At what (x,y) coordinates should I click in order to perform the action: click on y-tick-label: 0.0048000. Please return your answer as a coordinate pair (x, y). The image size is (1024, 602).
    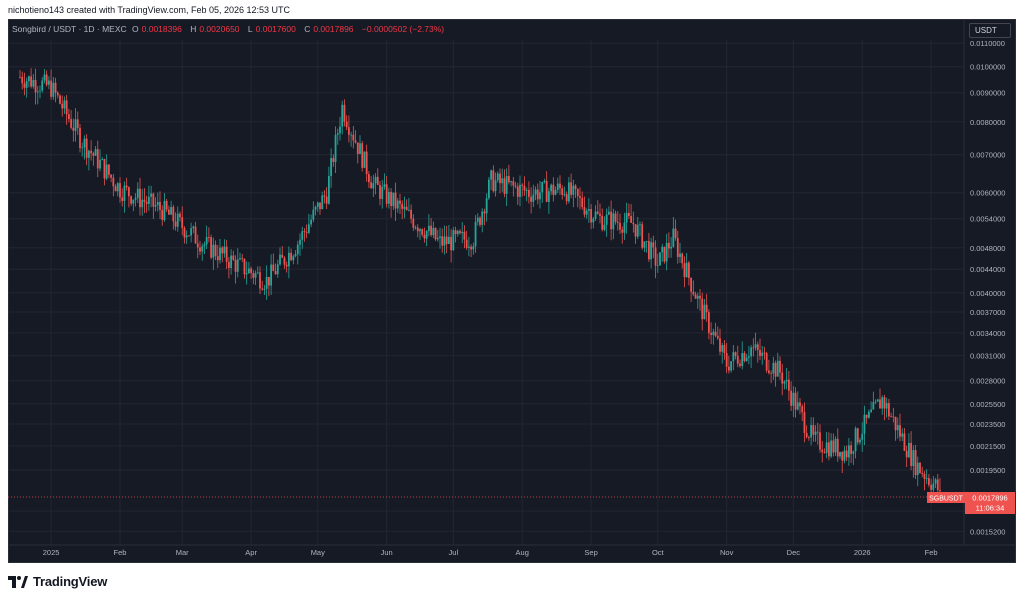
    Looking at the image, I should click on (987, 248).